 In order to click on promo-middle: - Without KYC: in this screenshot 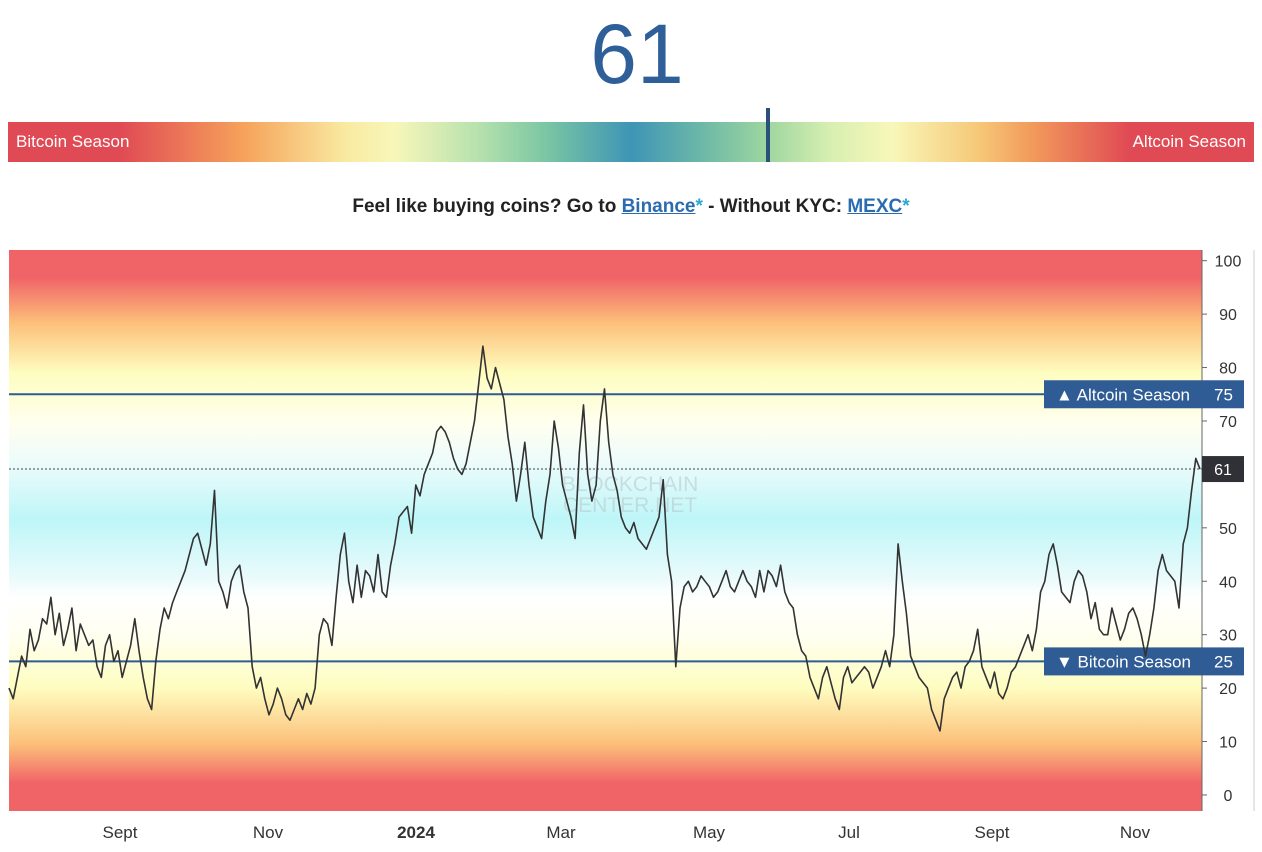, I will do `click(775, 206)`.